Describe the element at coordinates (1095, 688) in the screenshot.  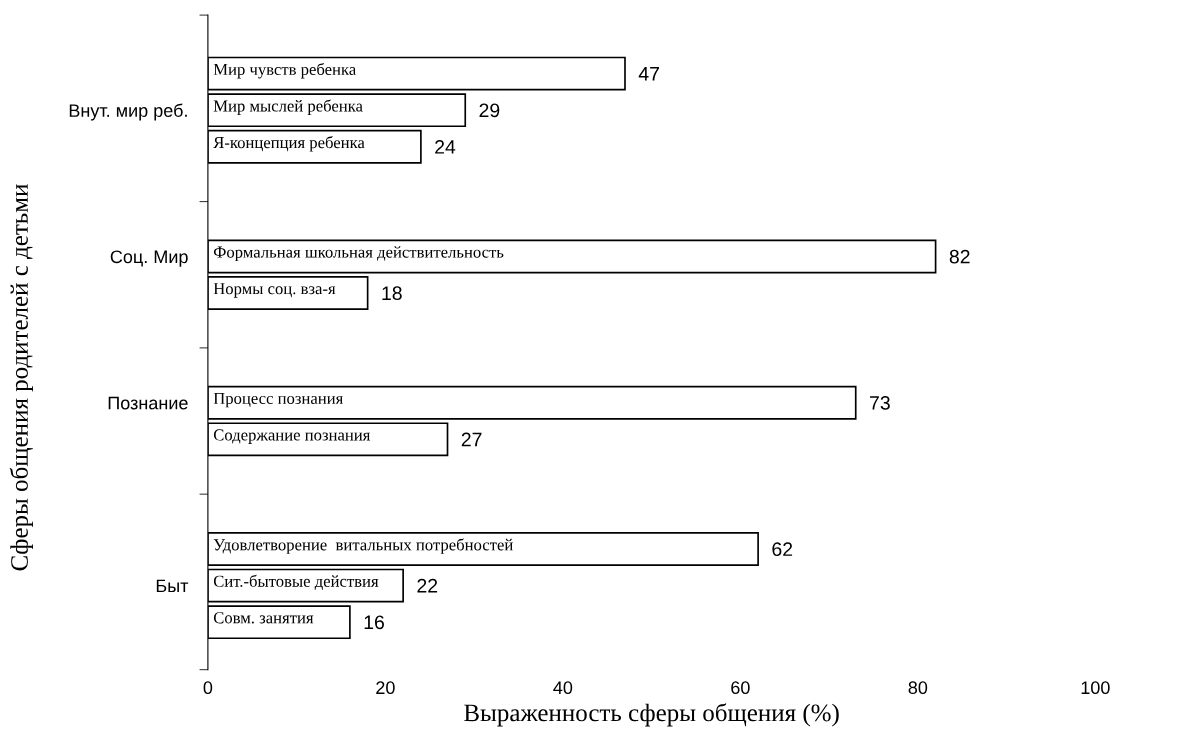
I see `x-tick-label: 100` at that location.